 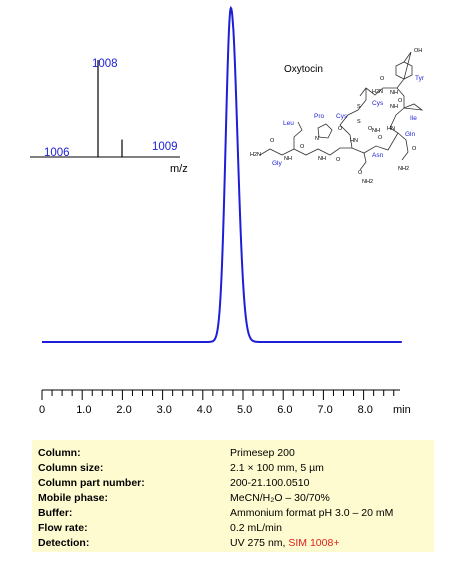 What do you see at coordinates (303, 69) in the screenshot?
I see `molecule-name: Oxytocin` at bounding box center [303, 69].